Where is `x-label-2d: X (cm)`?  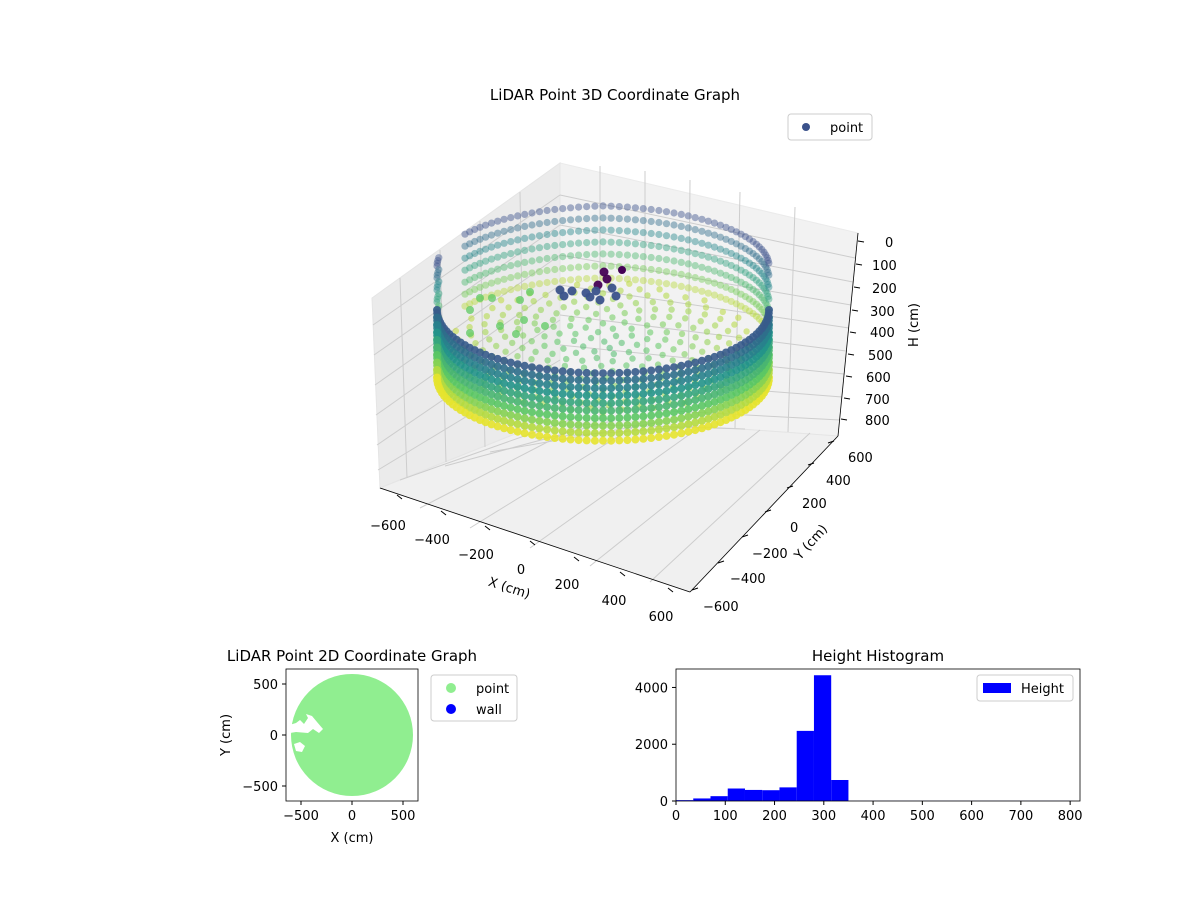
x-label-2d: X (cm) is located at coordinates (352, 838).